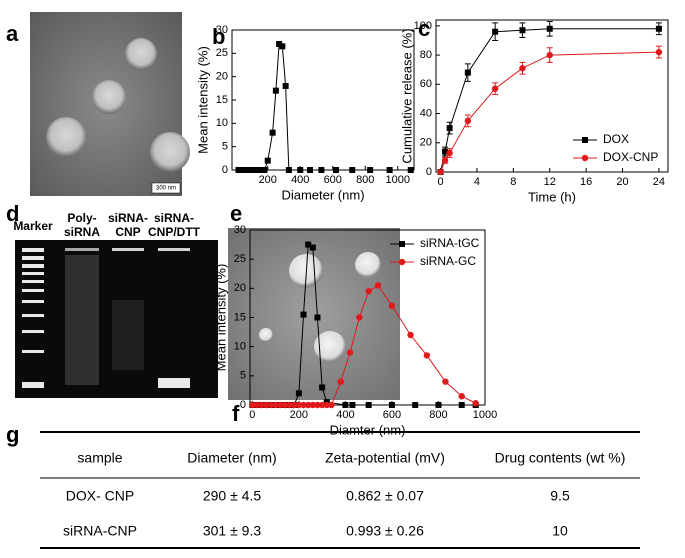 This screenshot has height=558, width=685. What do you see at coordinates (513, 182) in the screenshot?
I see `x-tick-label: 8` at bounding box center [513, 182].